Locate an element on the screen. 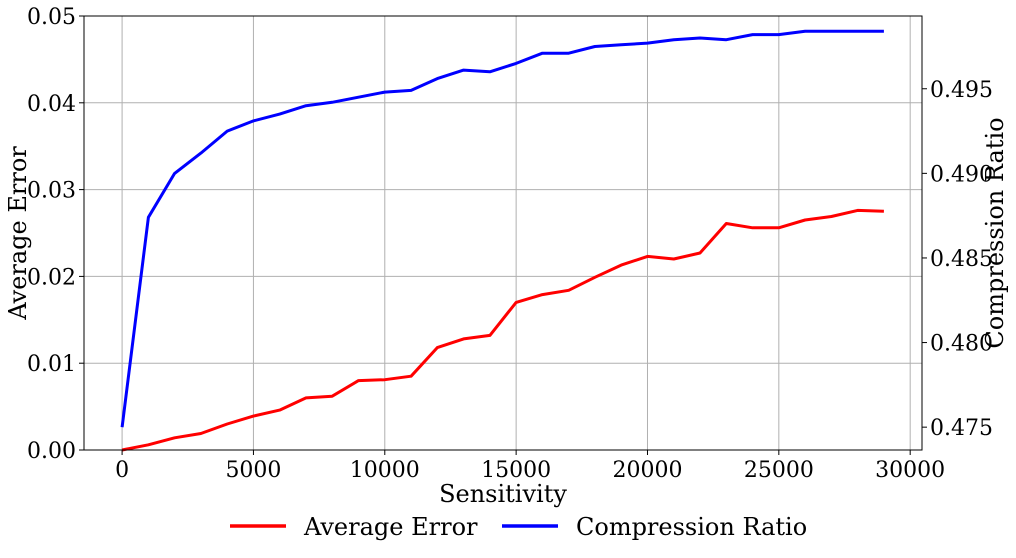 This screenshot has height=558, width=1016. left-y-tick-label: 0.04 is located at coordinates (51, 104).